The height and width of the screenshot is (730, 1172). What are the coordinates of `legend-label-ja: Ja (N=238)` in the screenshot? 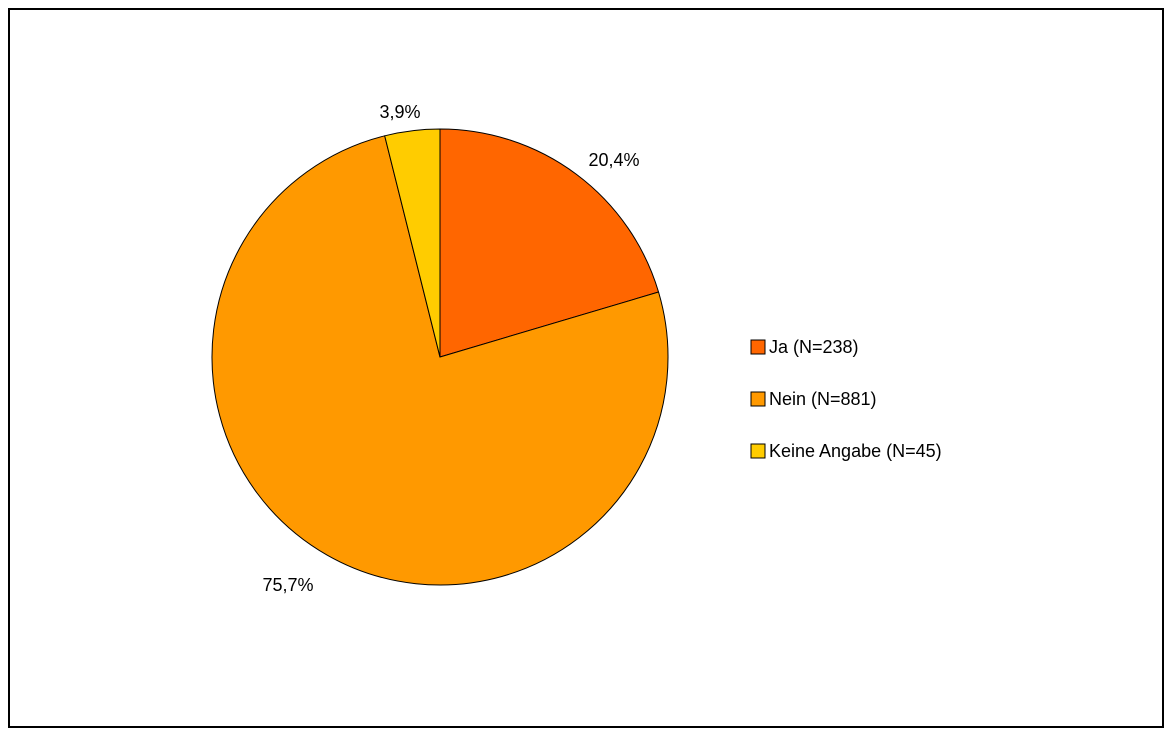 It's located at (814, 347).